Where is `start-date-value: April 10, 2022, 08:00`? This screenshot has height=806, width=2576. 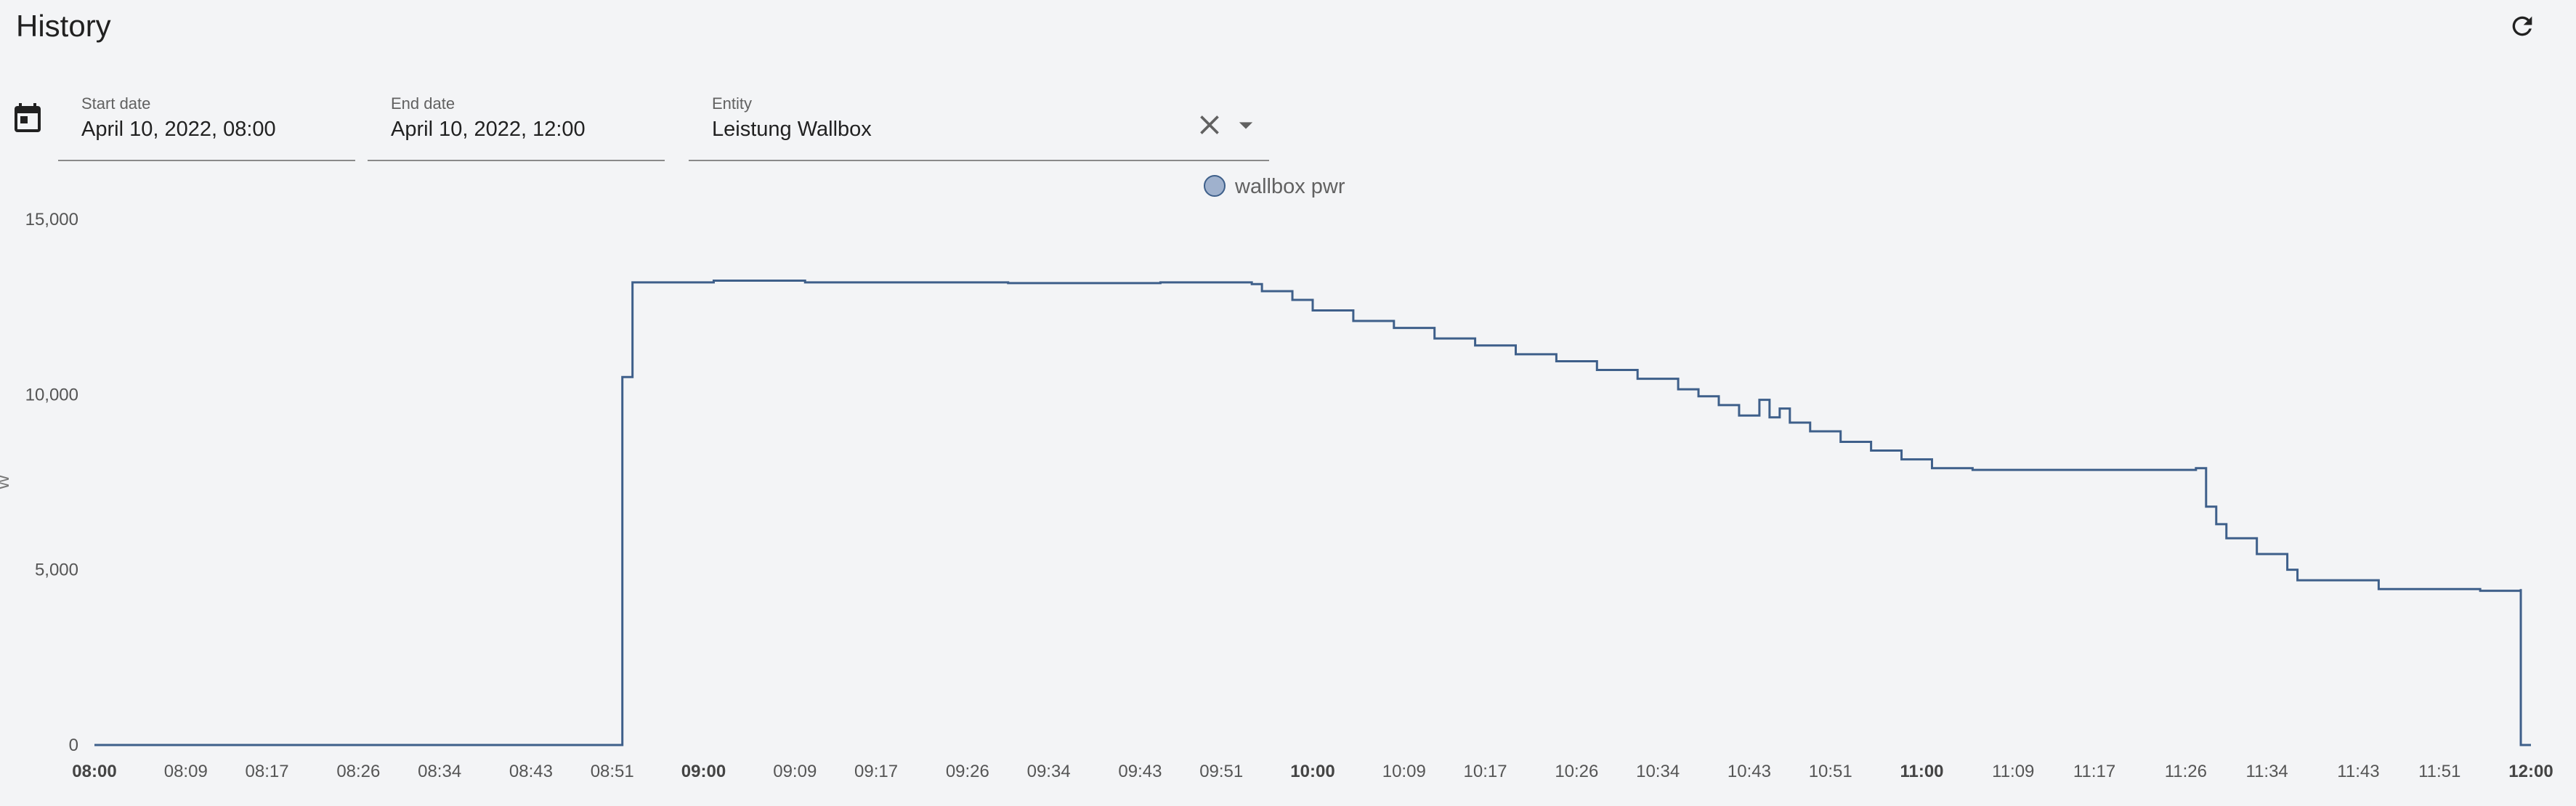
start-date-value: April 10, 2022, 08:00 is located at coordinates (178, 129).